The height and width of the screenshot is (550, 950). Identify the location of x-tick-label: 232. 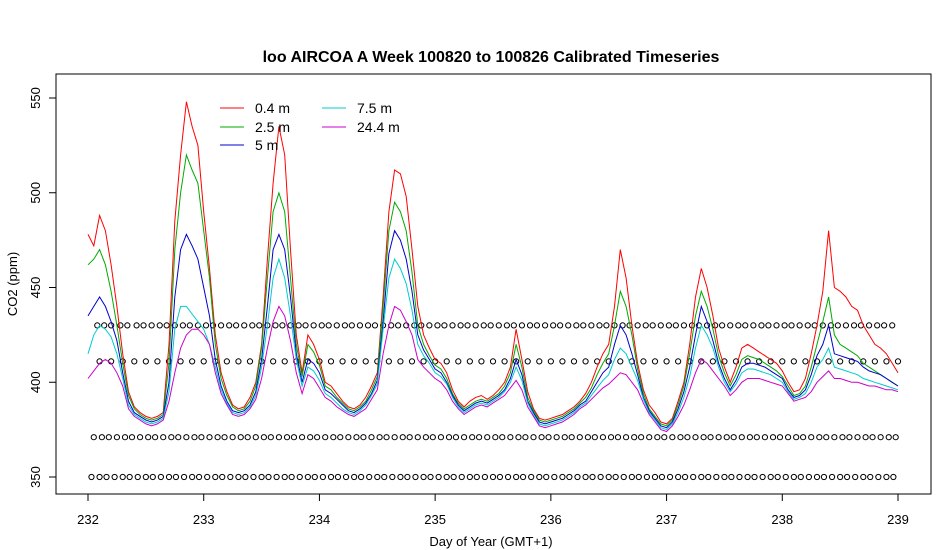
(88, 519).